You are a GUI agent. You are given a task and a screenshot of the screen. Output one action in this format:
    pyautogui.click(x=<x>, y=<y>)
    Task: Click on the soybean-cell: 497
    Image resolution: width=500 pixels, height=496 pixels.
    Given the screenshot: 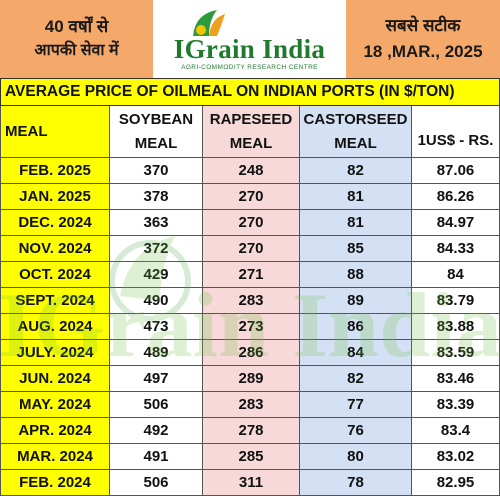 What is the action you would take?
    pyautogui.click(x=156, y=379)
    